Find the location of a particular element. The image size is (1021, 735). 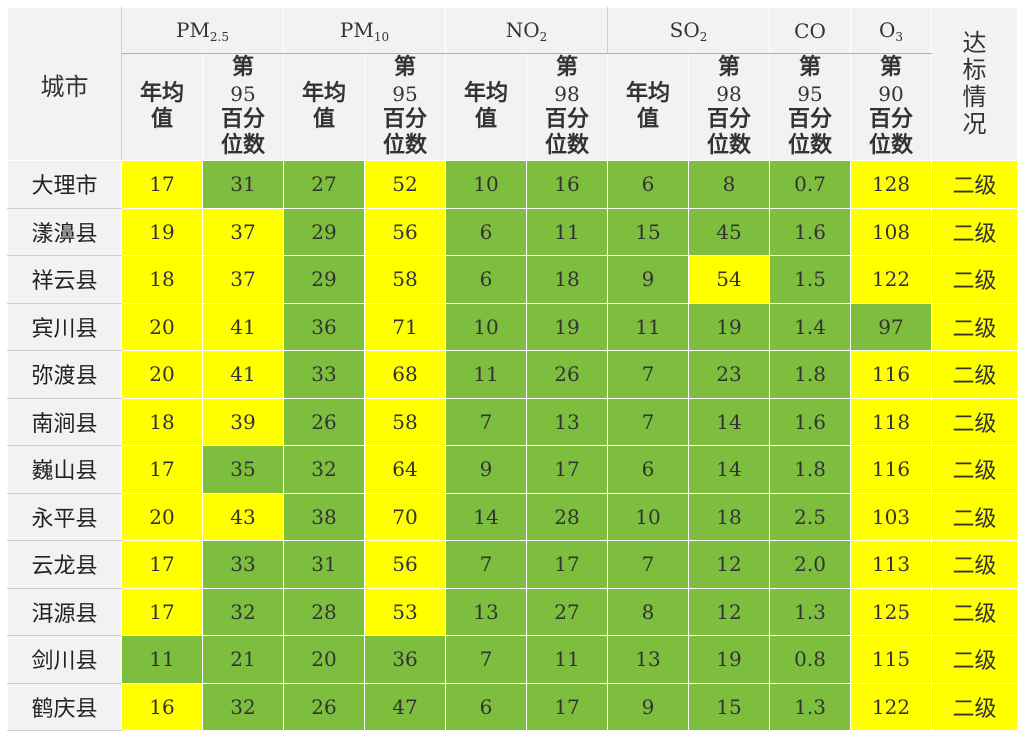

value-cell: 64 is located at coordinates (405, 469).